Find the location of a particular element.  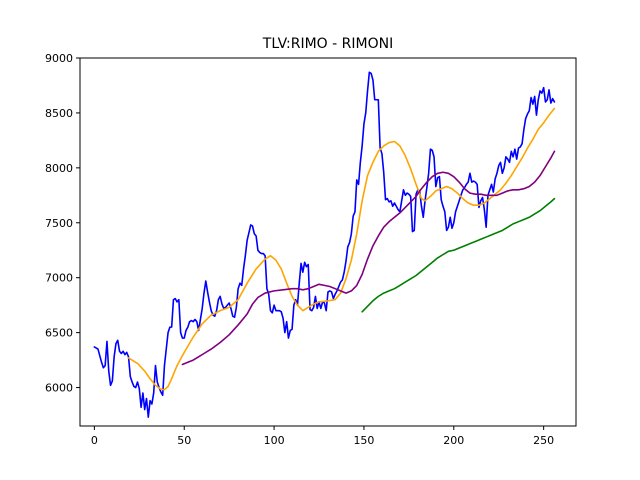

x-tick-label: 250 is located at coordinates (543, 440).